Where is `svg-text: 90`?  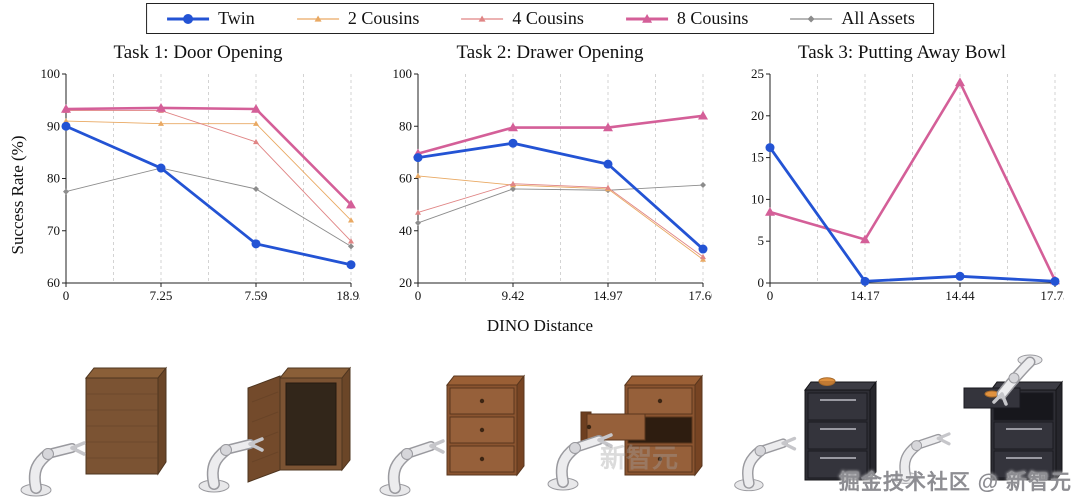
svg-text: 90 is located at coordinates (53, 125).